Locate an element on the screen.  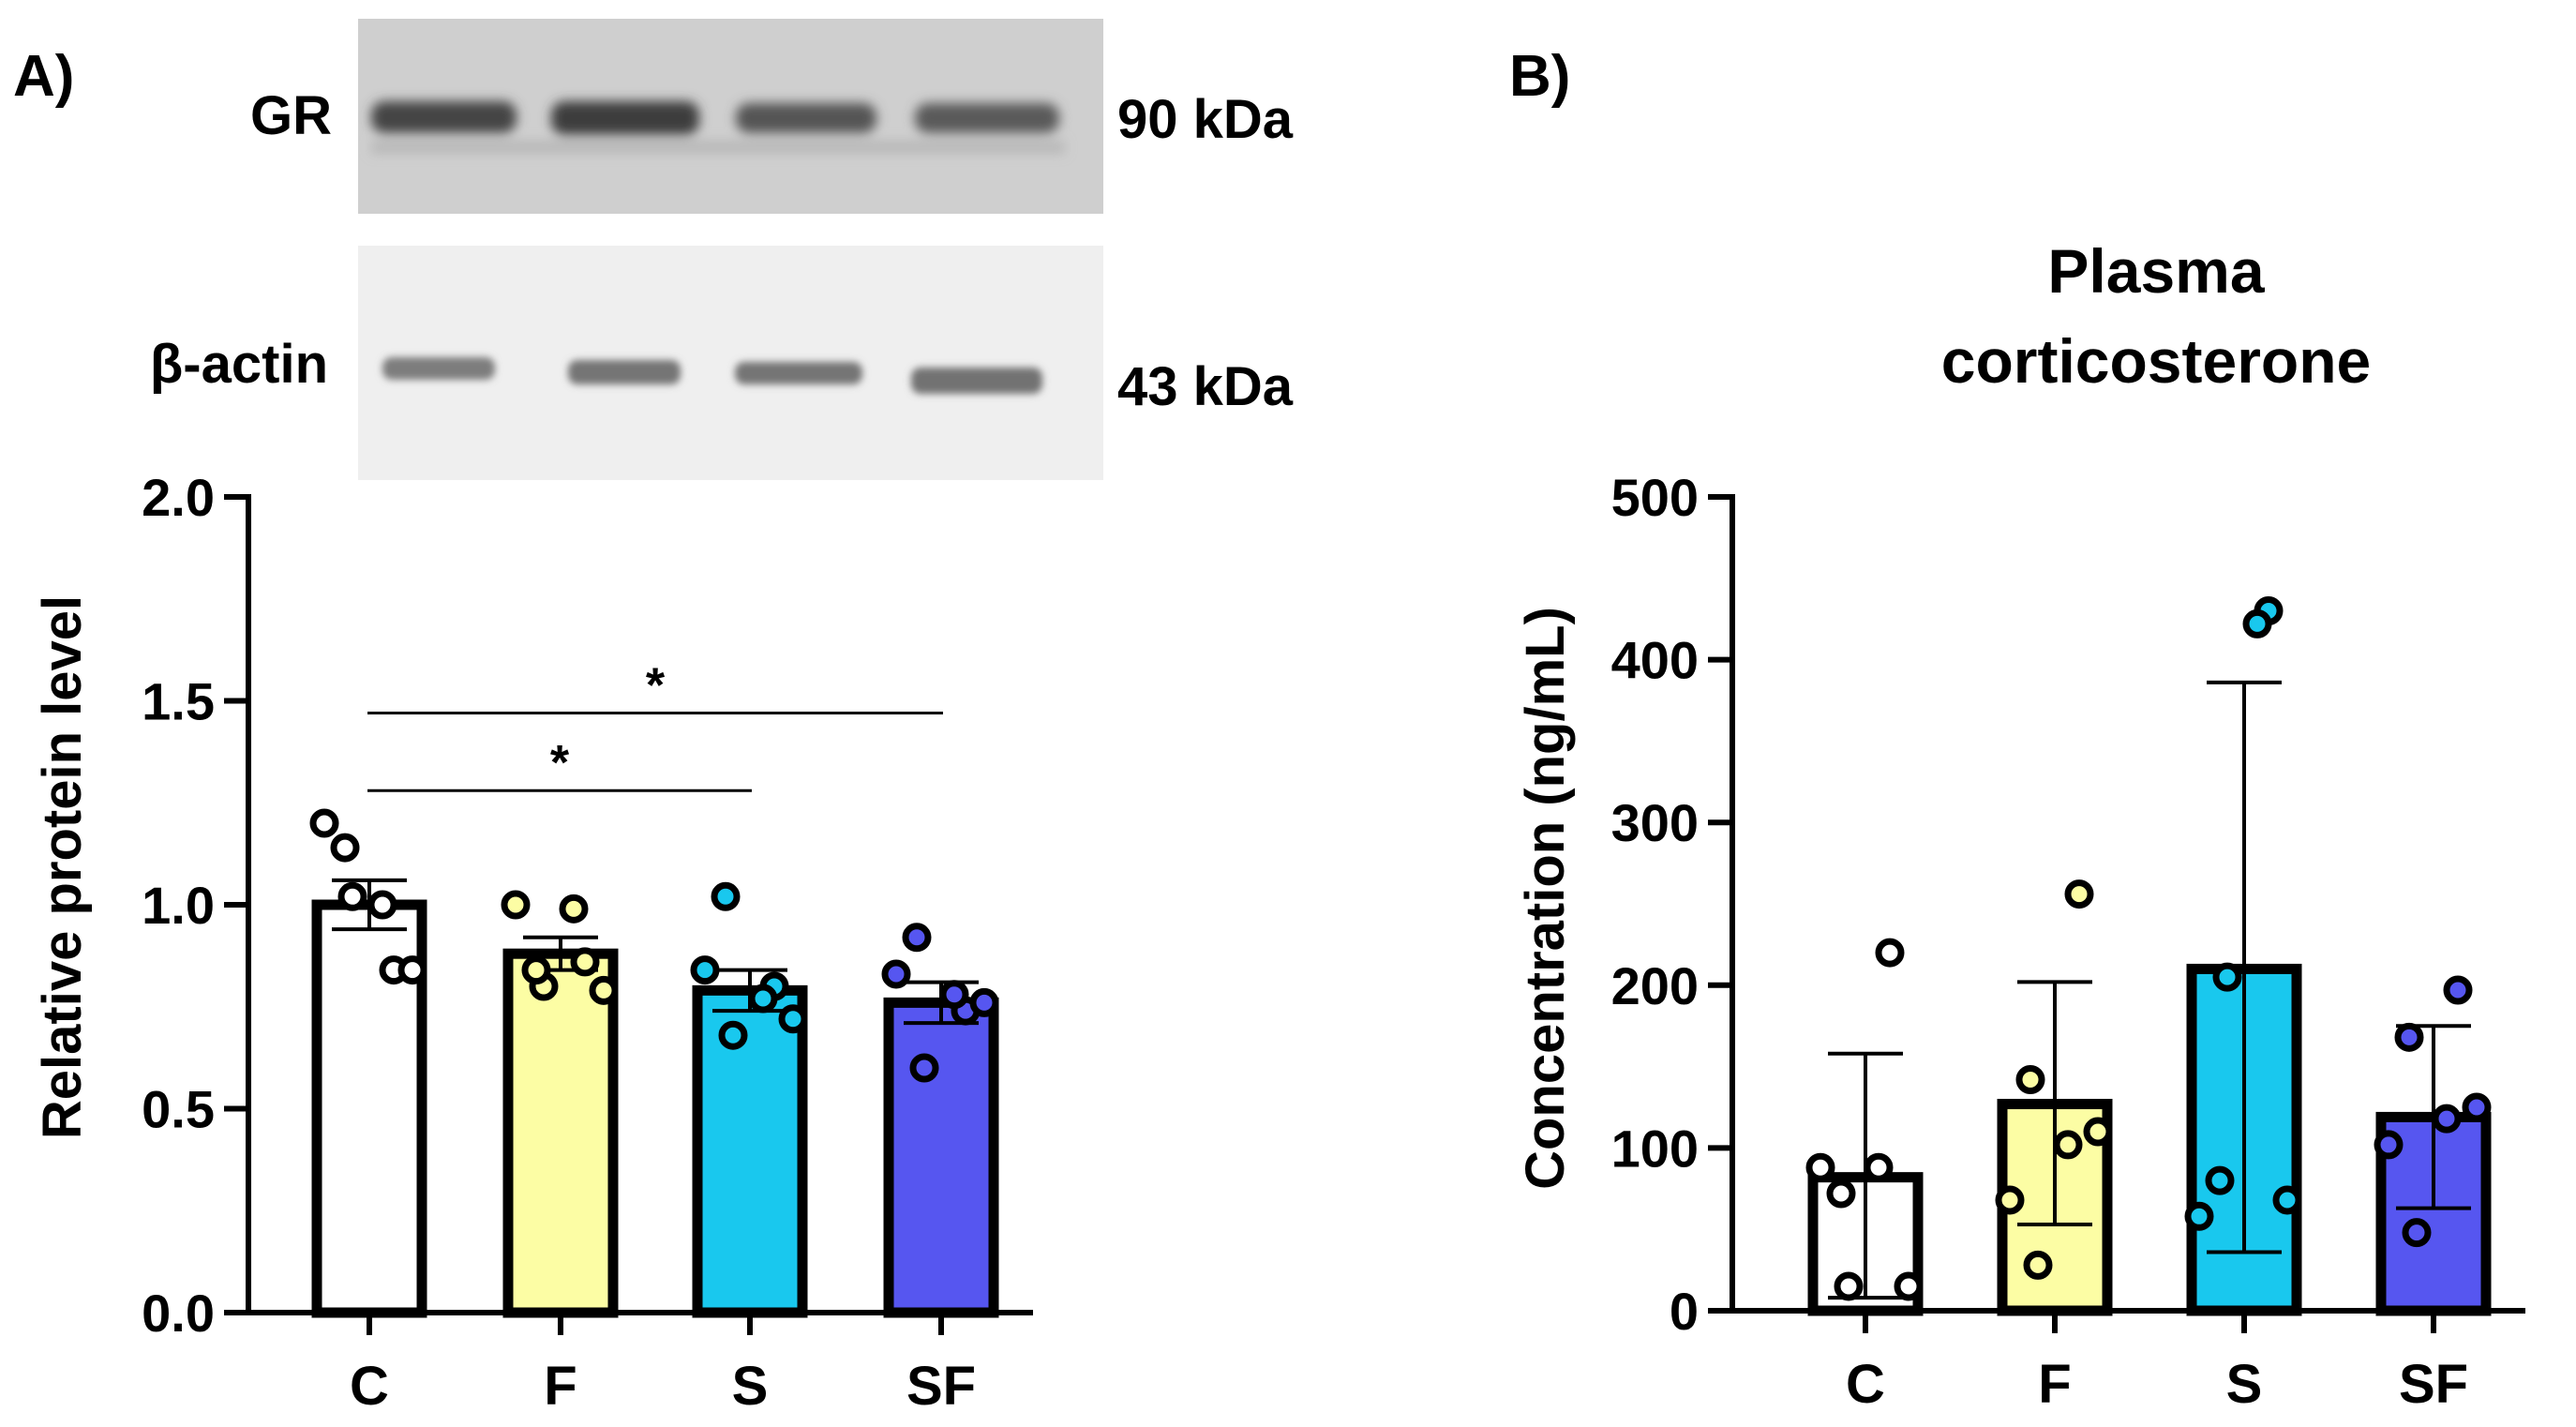
chart-a-x-tick-label: S is located at coordinates (751, 1386).